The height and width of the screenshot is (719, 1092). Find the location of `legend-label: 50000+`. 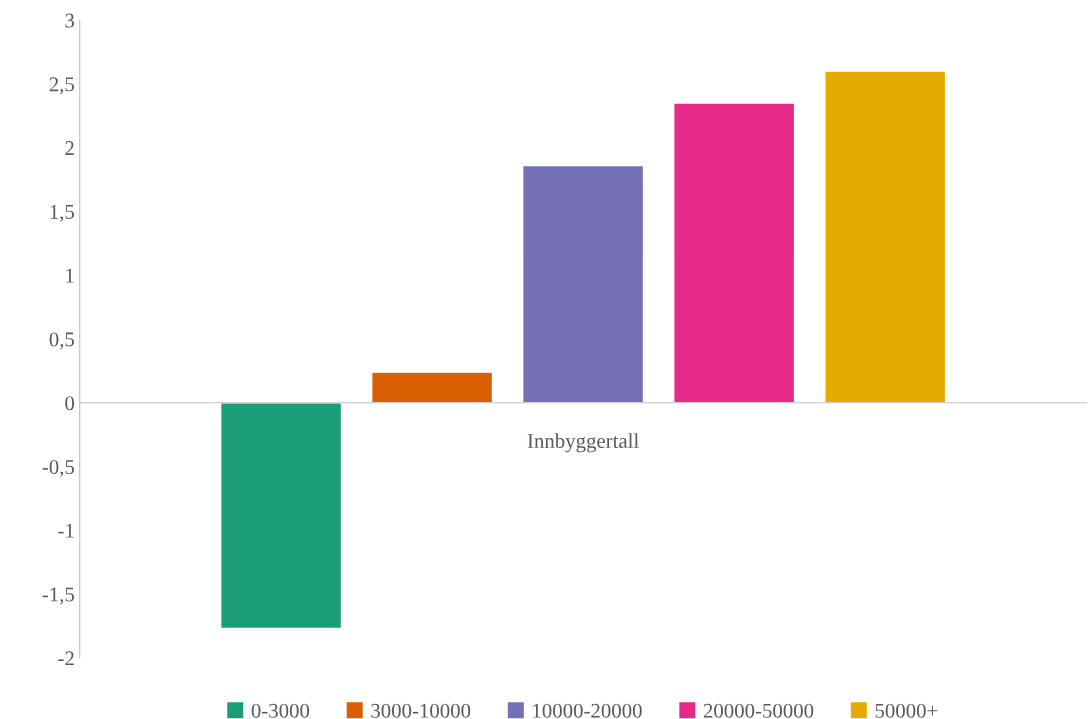

legend-label: 50000+ is located at coordinates (906, 710).